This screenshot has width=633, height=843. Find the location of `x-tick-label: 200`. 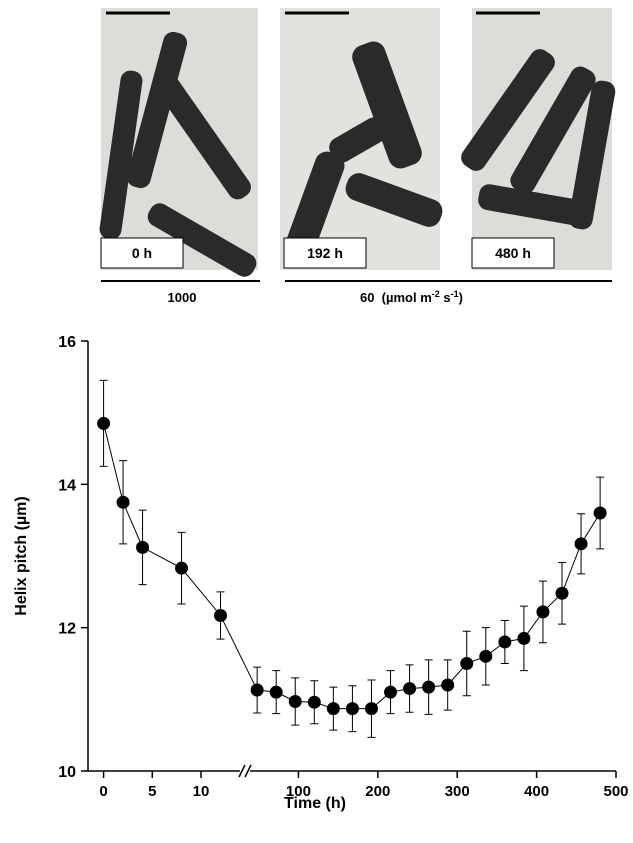

x-tick-label: 200 is located at coordinates (377, 791).